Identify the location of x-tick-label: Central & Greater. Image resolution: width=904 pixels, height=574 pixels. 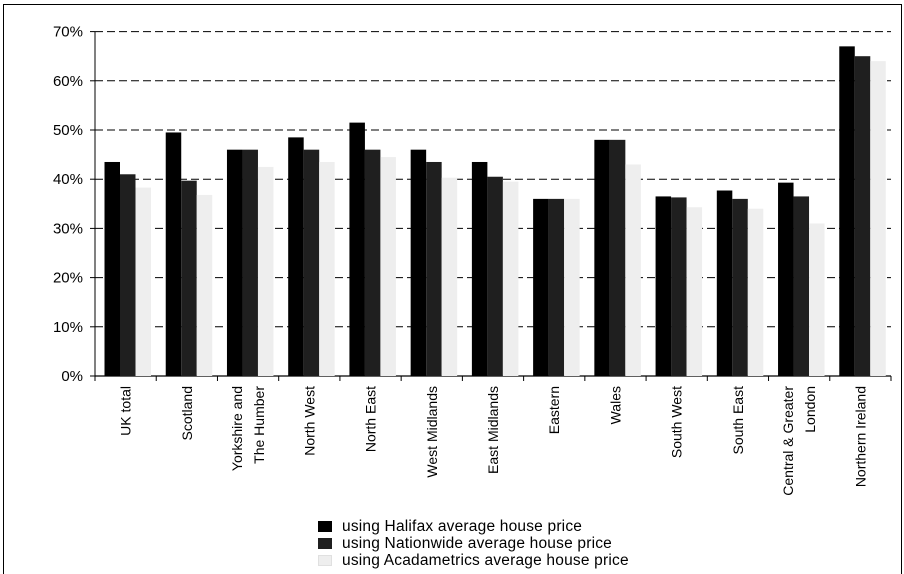
(788, 441).